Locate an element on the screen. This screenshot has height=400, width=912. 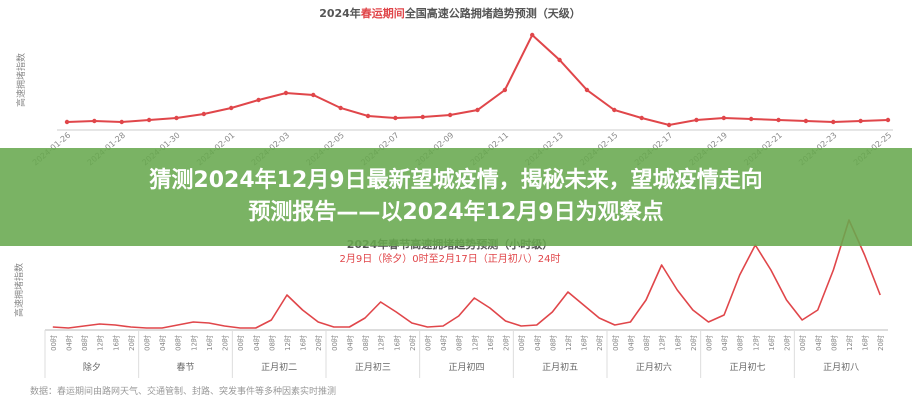
title-part: 春运期间 is located at coordinates (383, 13).